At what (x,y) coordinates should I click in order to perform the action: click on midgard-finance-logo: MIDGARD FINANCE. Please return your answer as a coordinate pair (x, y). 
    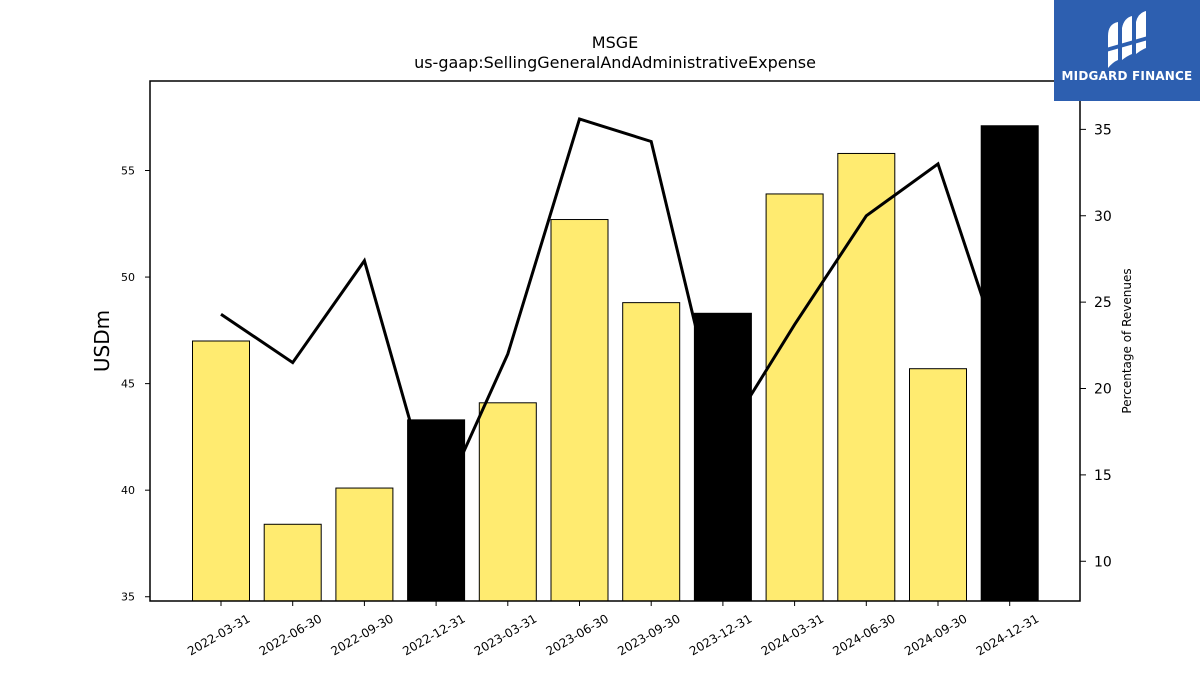
    Looking at the image, I should click on (1127, 50).